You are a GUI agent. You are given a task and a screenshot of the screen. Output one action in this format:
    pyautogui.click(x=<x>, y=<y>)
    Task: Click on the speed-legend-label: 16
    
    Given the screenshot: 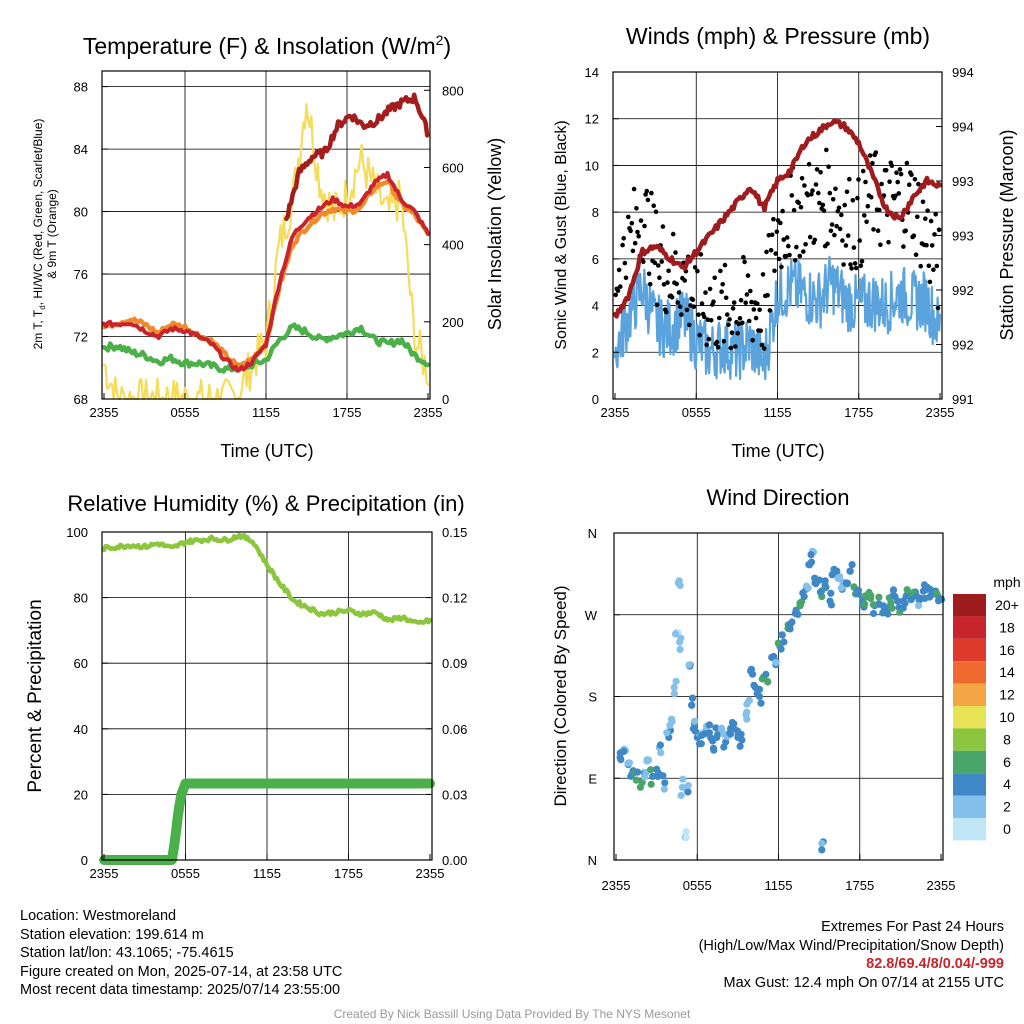 What is the action you would take?
    pyautogui.click(x=1007, y=650)
    